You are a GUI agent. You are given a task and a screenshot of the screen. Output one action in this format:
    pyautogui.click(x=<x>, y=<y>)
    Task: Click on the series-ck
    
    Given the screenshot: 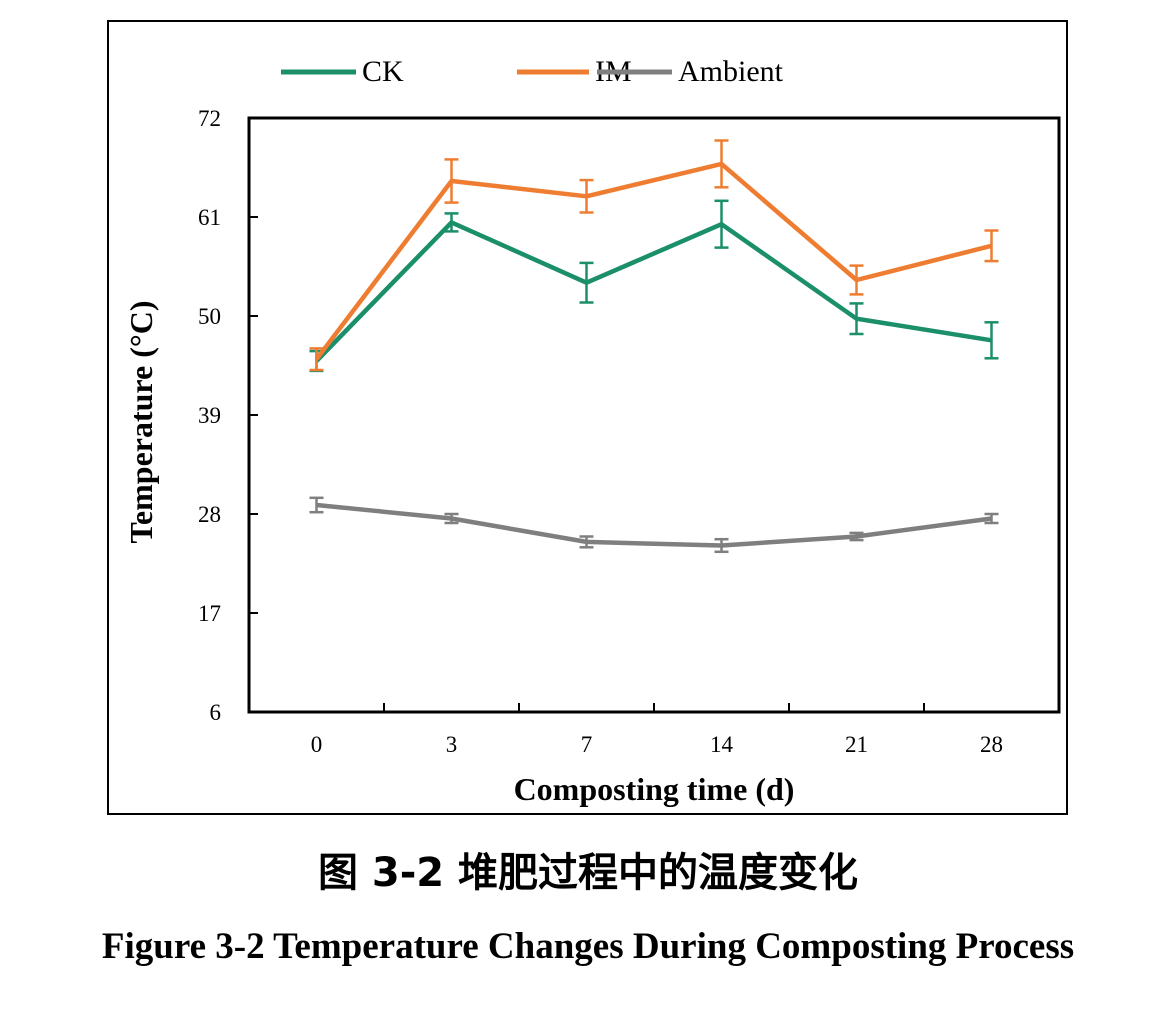 What is the action you would take?
    pyautogui.click(x=654, y=286)
    